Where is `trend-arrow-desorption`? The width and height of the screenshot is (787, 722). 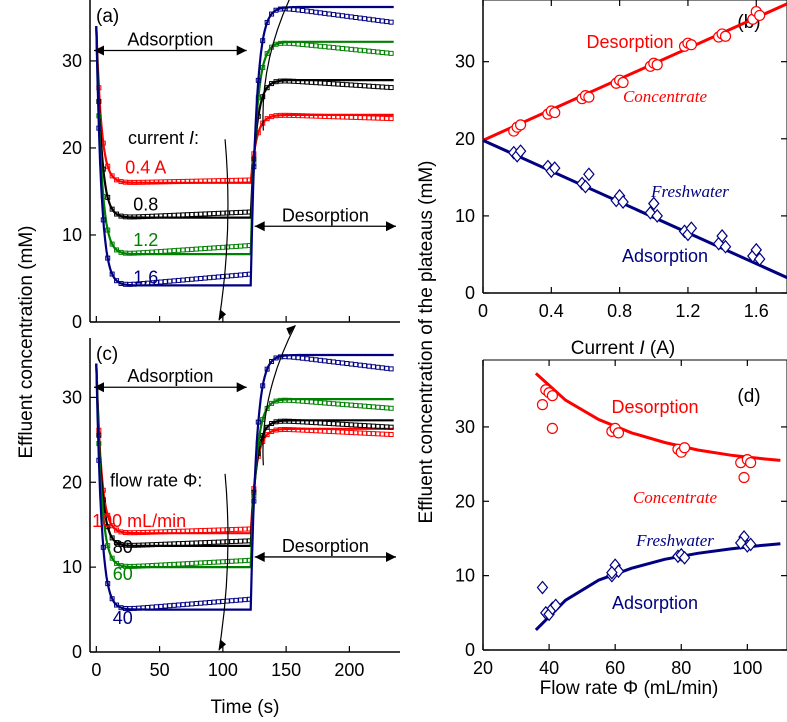
trend-arrow-desorption is located at coordinates (276, 65).